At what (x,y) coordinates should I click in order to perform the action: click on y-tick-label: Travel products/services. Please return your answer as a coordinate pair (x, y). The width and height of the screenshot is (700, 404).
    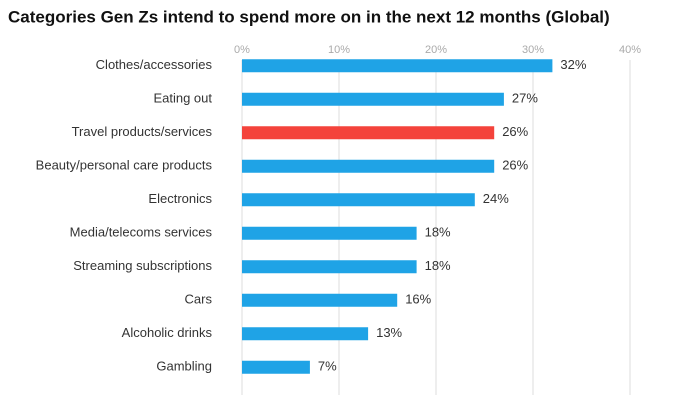
    Looking at the image, I should click on (142, 131).